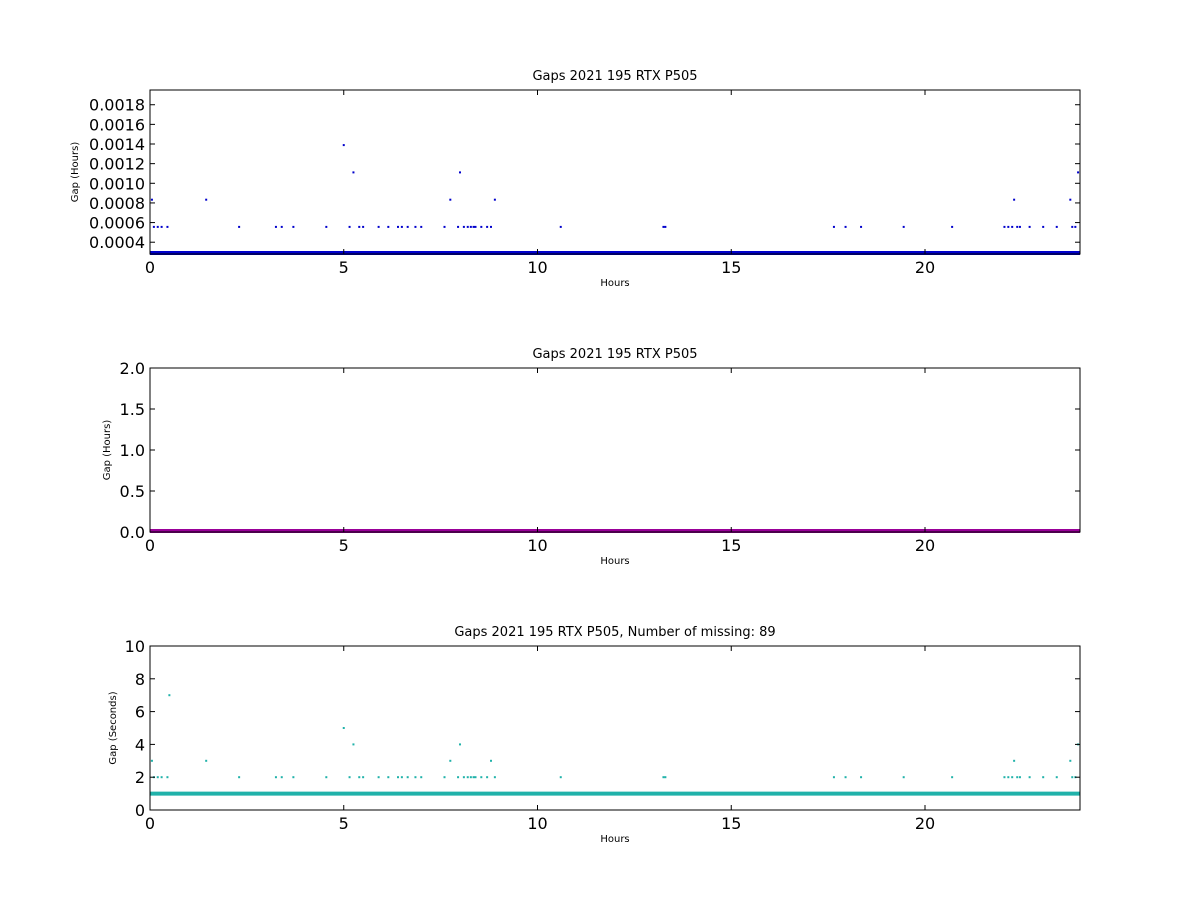 This screenshot has height=900, width=1200. I want to click on panel-1-ytick-label: 0.0010, so click(117, 183).